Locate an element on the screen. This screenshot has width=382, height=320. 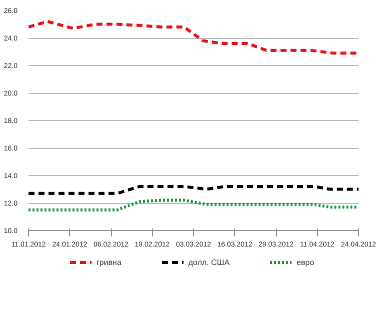
legend-label: евро is located at coordinates (306, 262).